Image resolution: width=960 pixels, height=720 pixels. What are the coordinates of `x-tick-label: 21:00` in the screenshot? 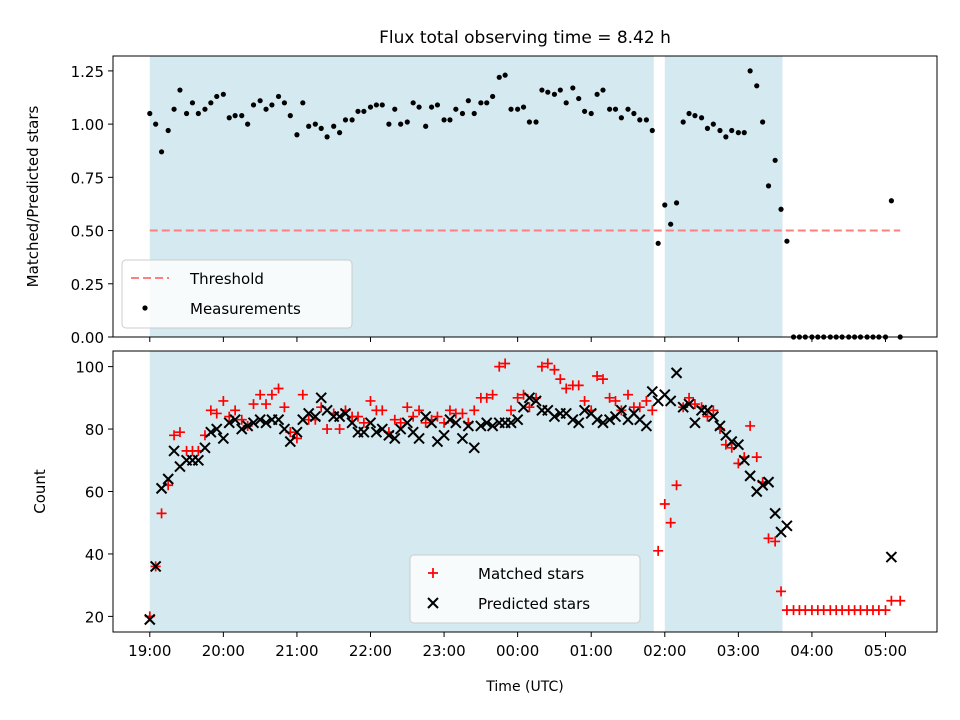 It's located at (296, 651).